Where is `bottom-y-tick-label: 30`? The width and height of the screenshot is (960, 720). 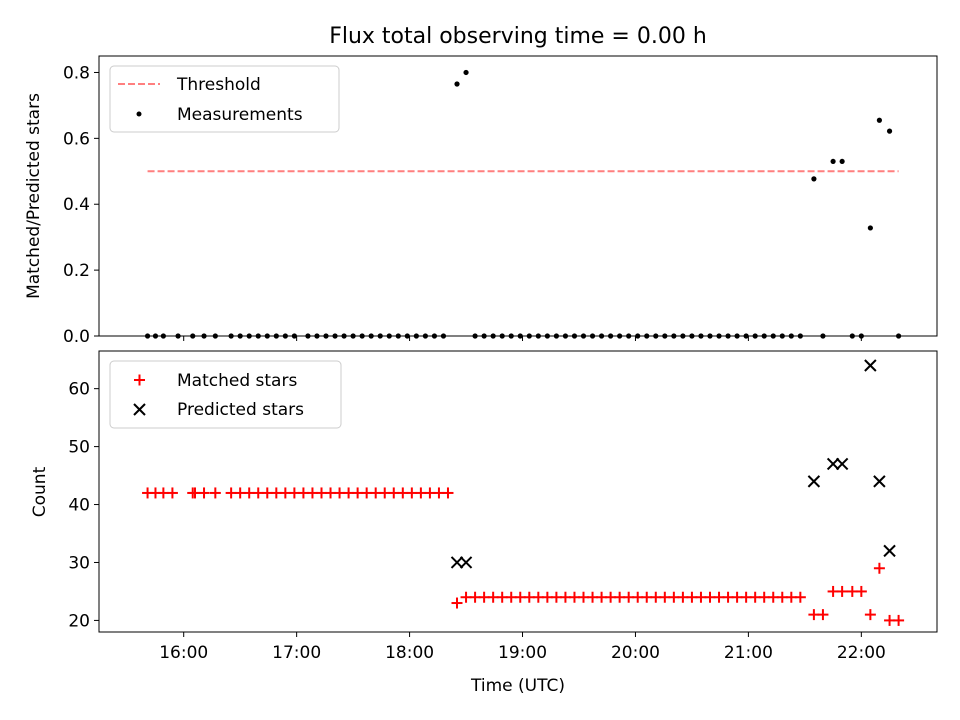
bottom-y-tick-label: 30 is located at coordinates (79, 563).